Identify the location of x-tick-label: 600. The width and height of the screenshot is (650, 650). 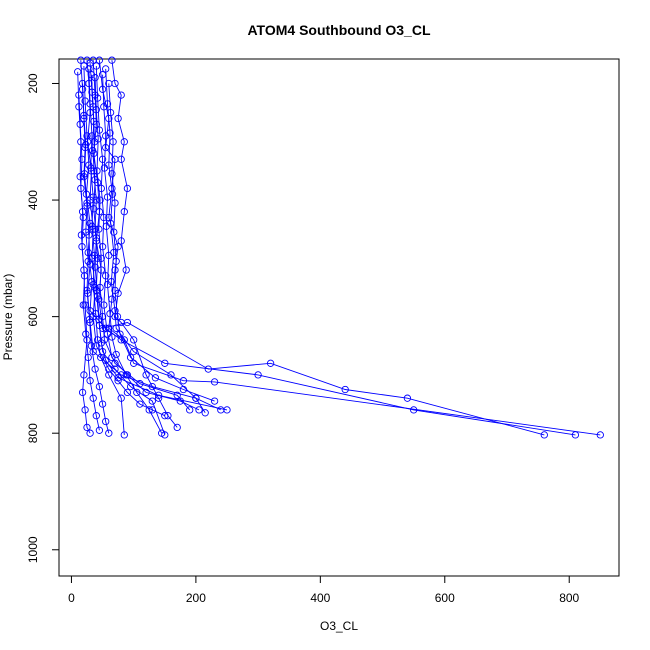
(445, 598).